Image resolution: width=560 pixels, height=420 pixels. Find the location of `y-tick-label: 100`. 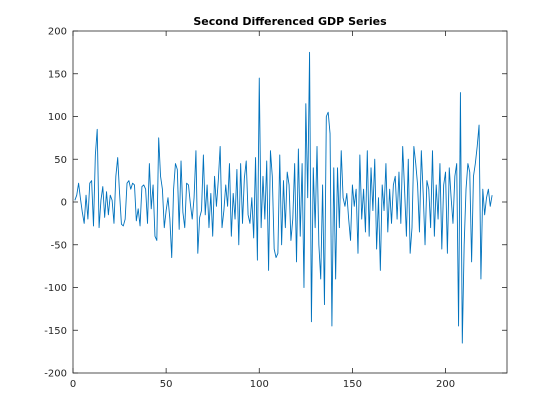

y-tick-label: 100 is located at coordinates (57, 117).